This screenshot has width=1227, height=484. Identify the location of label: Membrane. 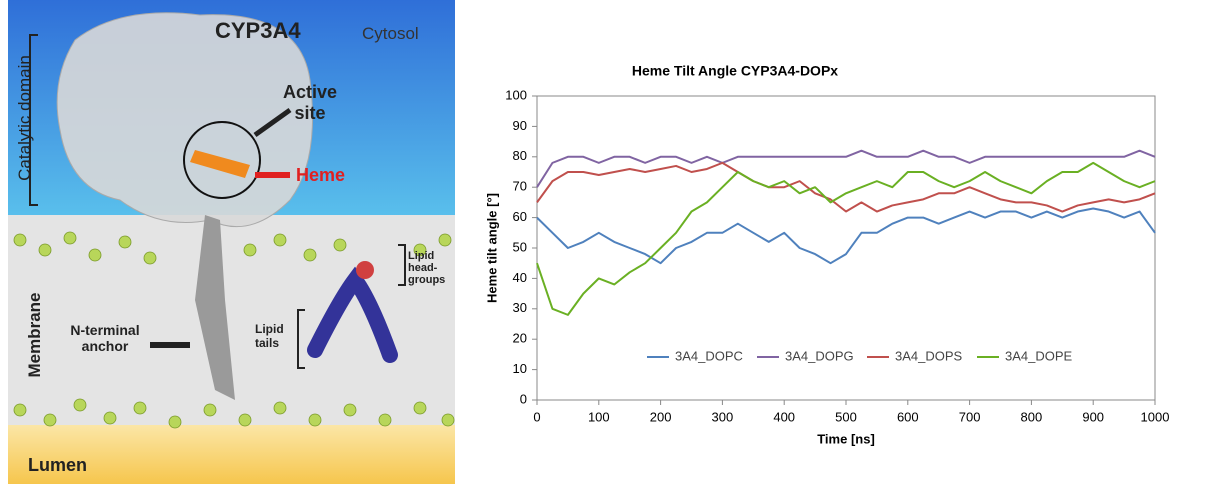
(34, 335).